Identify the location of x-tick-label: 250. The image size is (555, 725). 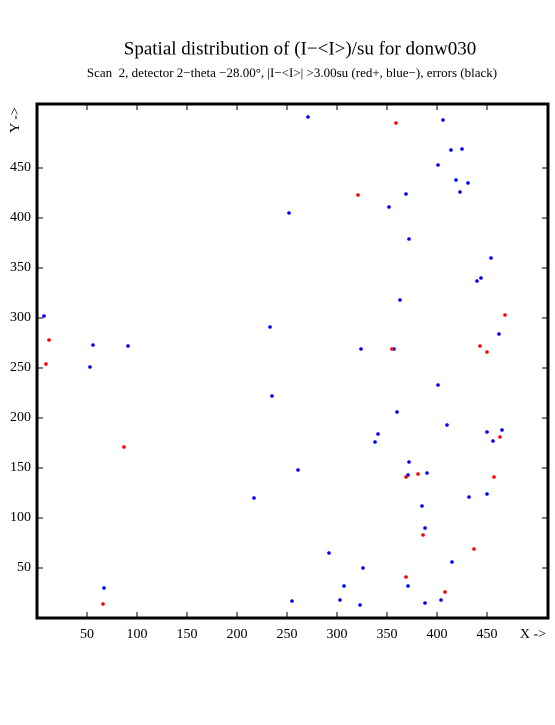
(287, 634).